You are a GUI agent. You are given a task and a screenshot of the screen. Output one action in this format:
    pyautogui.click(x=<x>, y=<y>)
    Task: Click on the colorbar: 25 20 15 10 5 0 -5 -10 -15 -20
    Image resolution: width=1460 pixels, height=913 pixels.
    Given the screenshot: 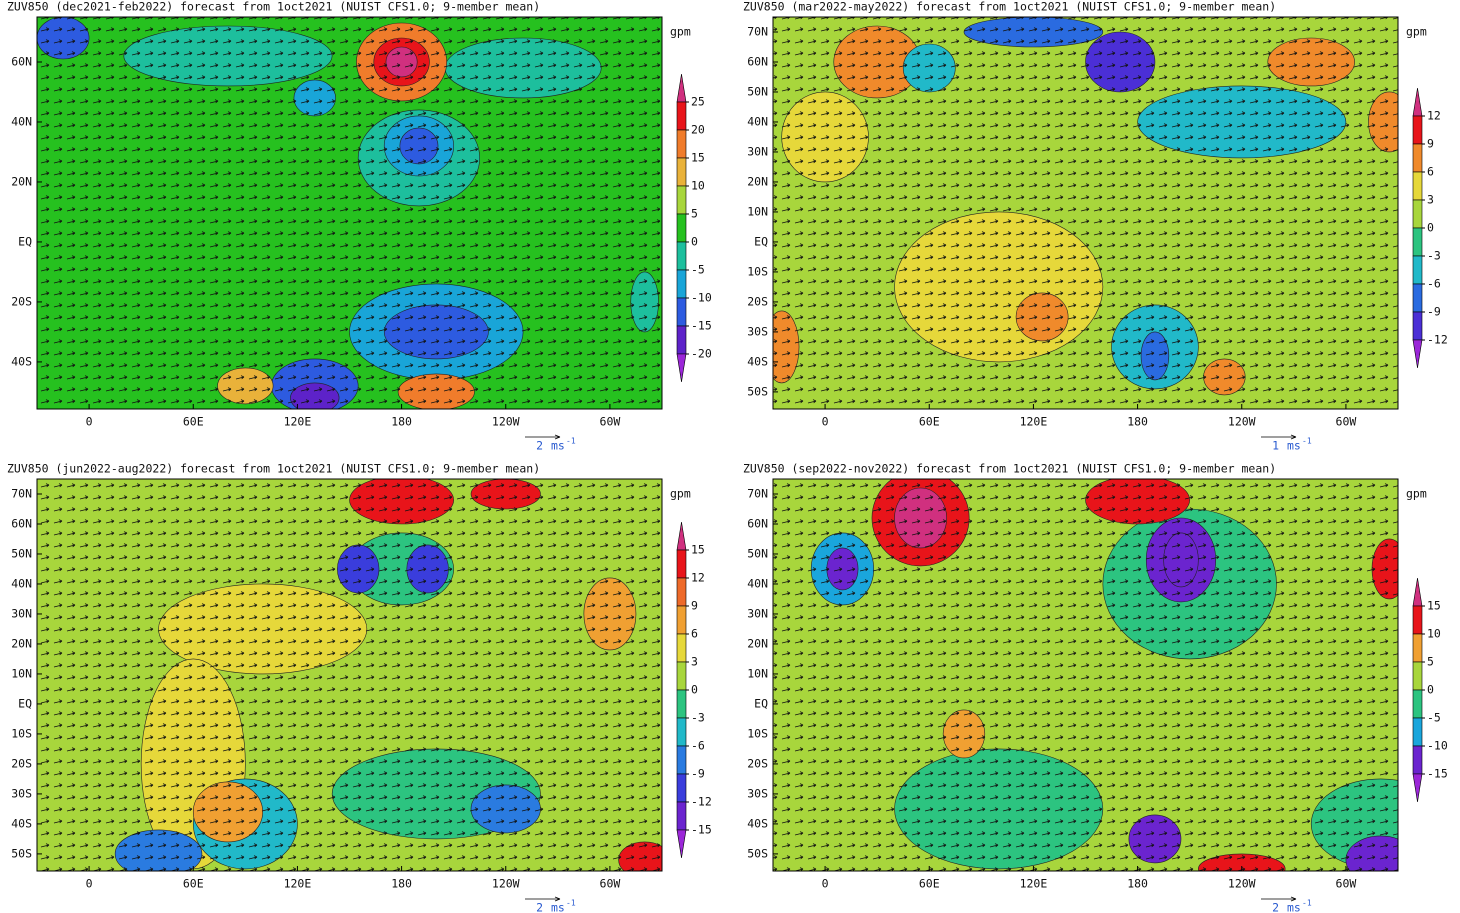 What is the action you would take?
    pyautogui.click(x=694, y=228)
    